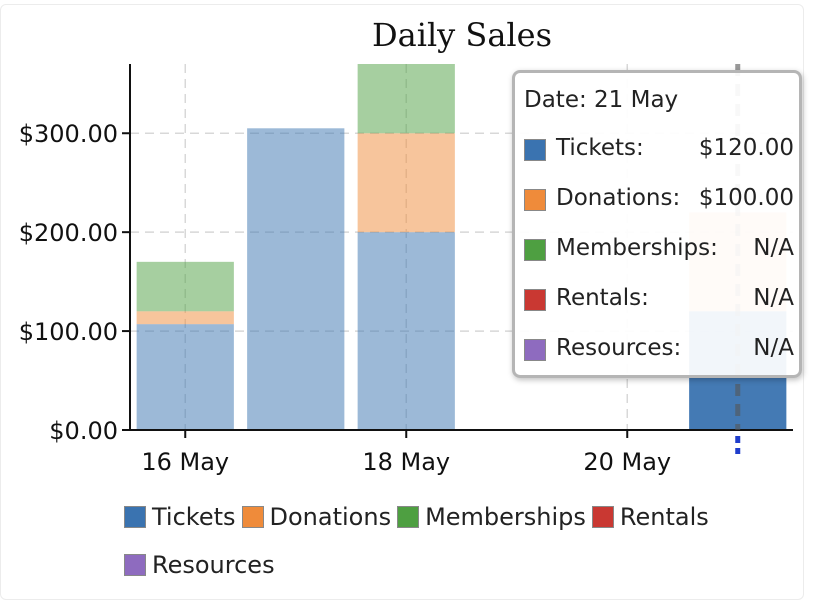 The width and height of the screenshot is (820, 602). I want to click on legend-item-tickets: Tickets, so click(180, 517).